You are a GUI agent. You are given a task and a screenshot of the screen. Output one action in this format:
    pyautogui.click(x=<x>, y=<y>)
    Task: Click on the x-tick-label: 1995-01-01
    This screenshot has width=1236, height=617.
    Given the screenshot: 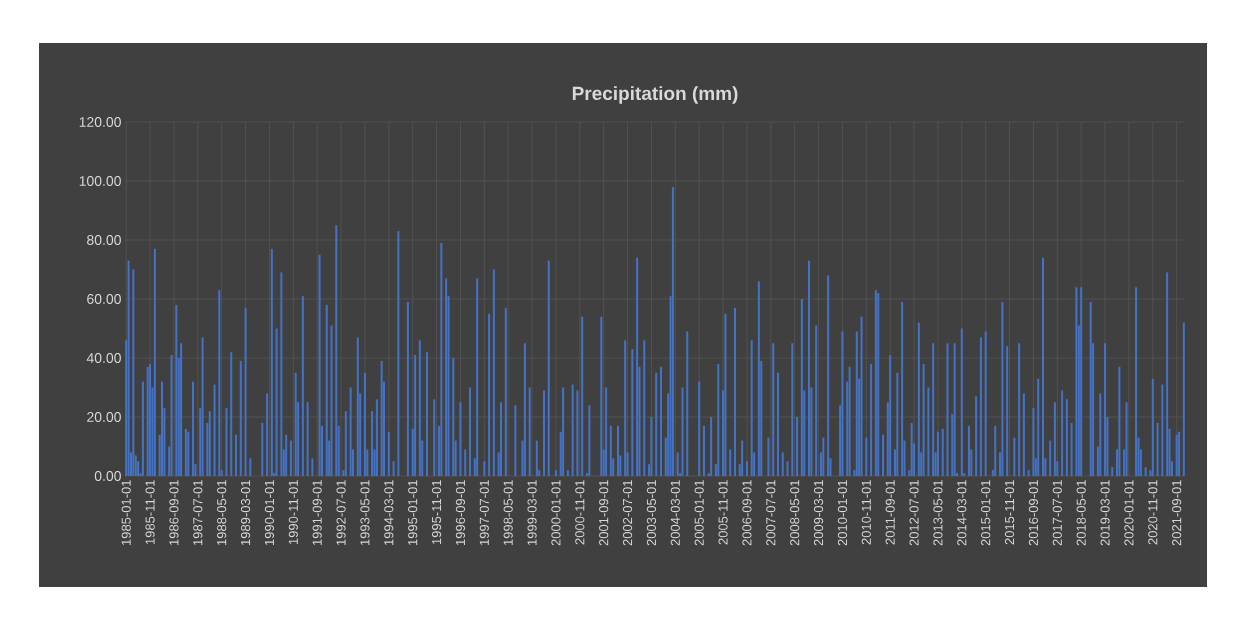 What is the action you would take?
    pyautogui.click(x=413, y=513)
    